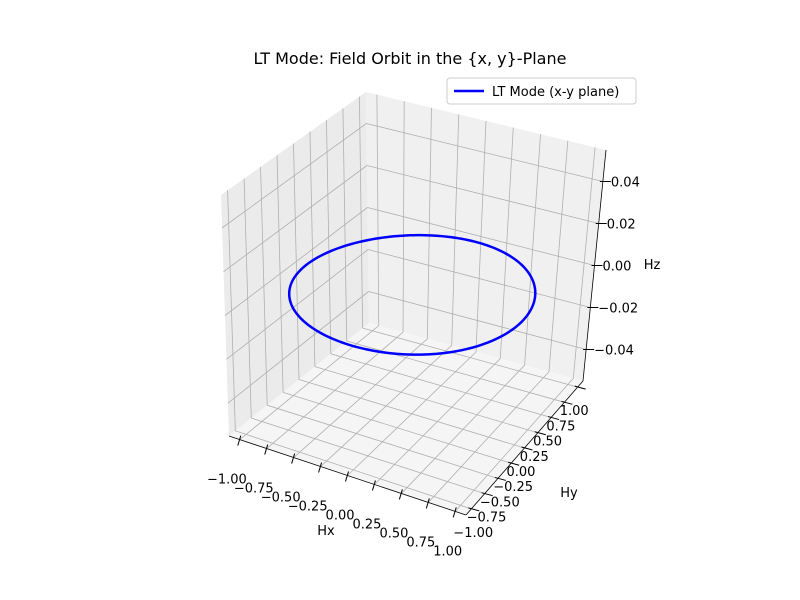 The width and height of the screenshot is (800, 600). What do you see at coordinates (625, 183) in the screenshot?
I see `z-tick-label: 0.04` at bounding box center [625, 183].